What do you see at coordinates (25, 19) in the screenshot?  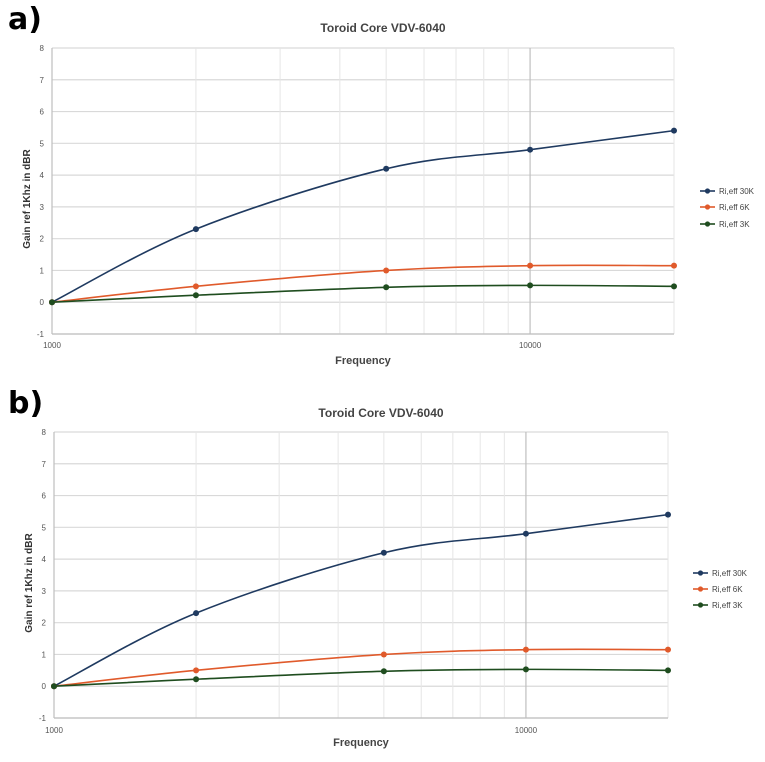 I see `panel-label-a: a)` at bounding box center [25, 19].